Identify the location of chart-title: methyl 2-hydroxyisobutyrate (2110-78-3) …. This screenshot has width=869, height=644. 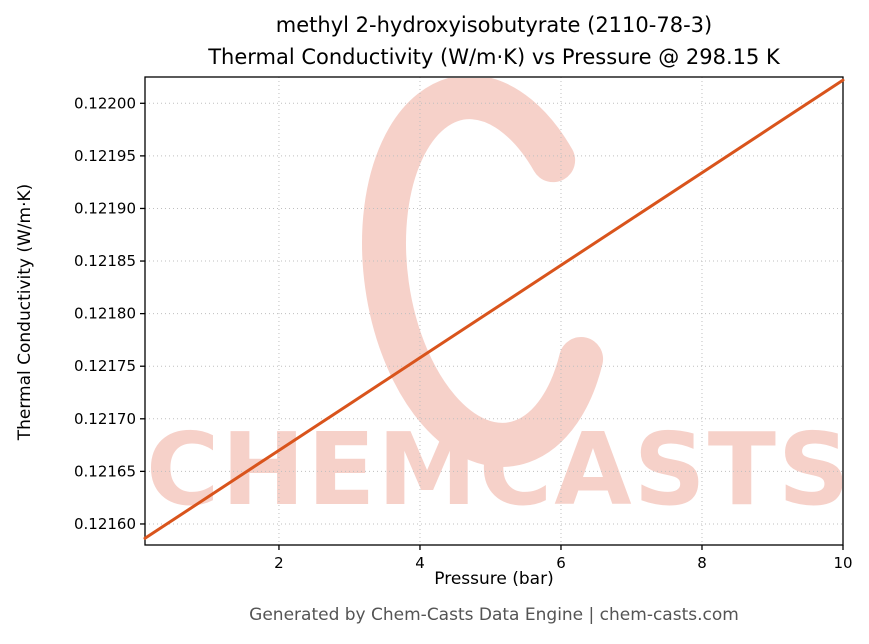
(494, 41).